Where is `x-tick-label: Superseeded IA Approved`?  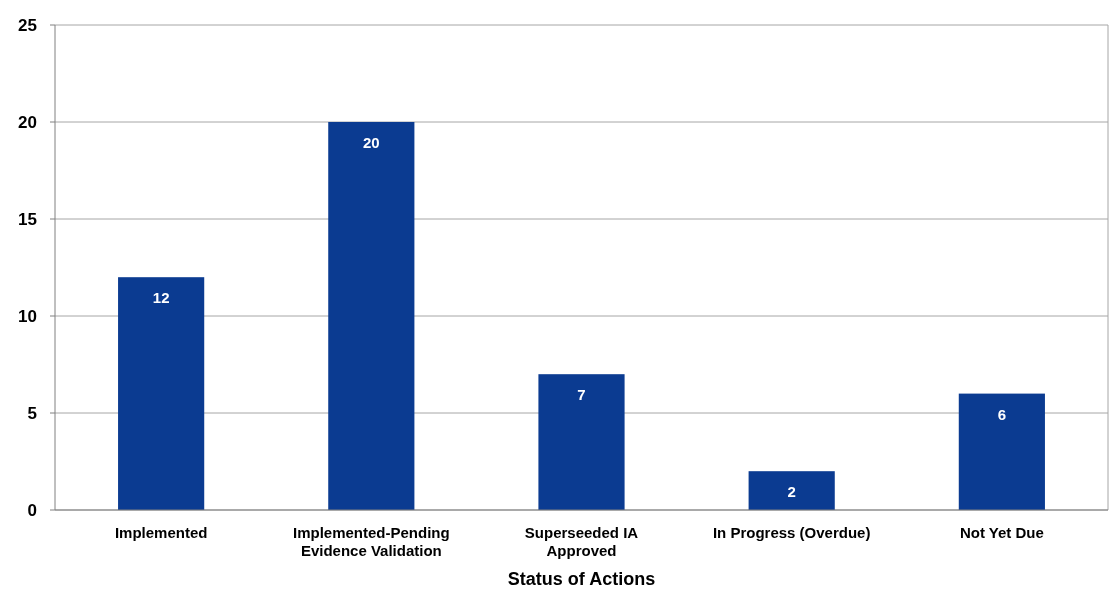
x-tick-label: Superseeded IA Approved is located at coordinates (581, 541).